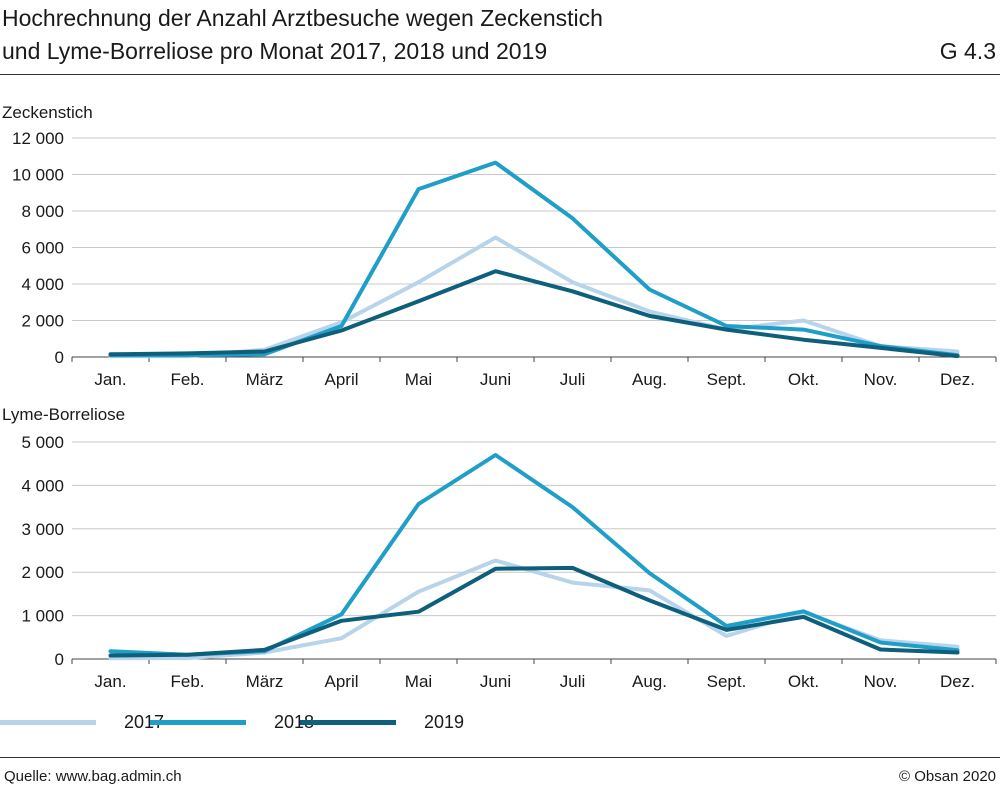 The width and height of the screenshot is (1000, 790). I want to click on title-divider, so click(500, 74).